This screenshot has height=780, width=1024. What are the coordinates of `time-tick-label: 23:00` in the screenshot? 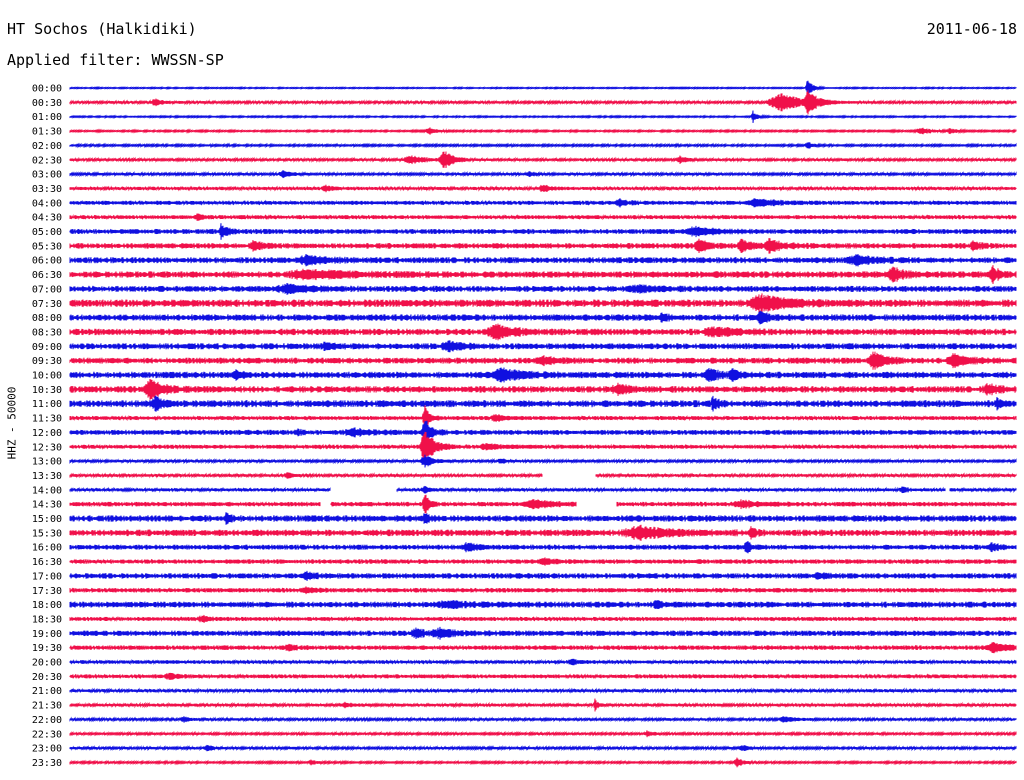 It's located at (47, 749).